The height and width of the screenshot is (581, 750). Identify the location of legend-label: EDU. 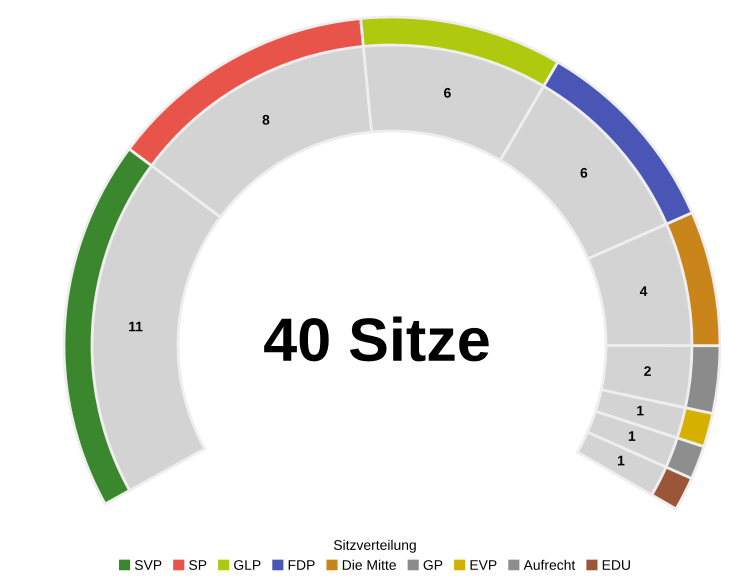
(616, 565).